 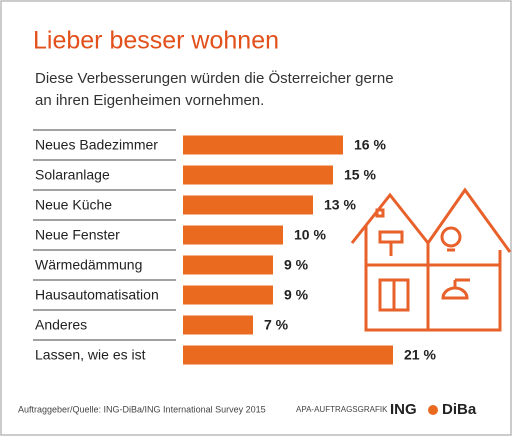 I want to click on category-label: Wärmedämmung, so click(x=88, y=265).